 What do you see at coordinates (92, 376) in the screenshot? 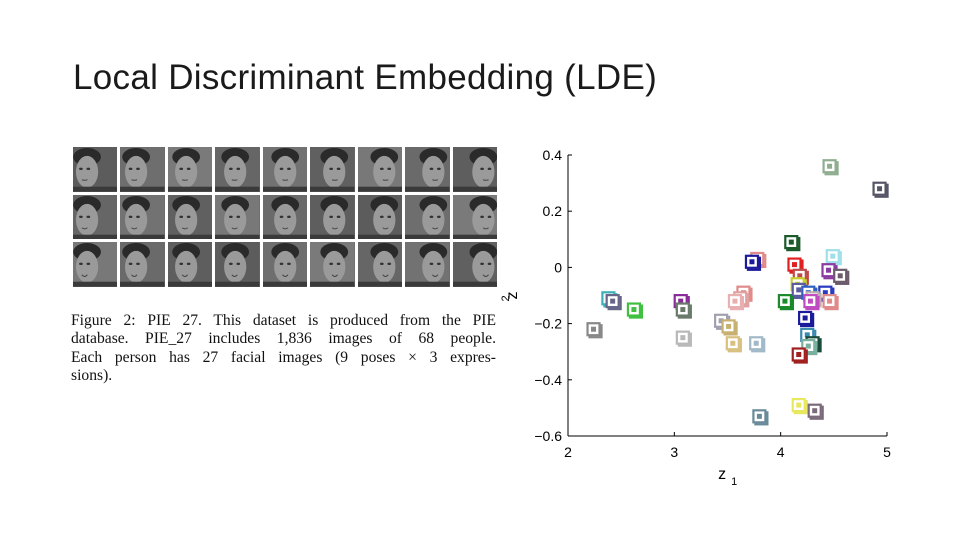
I see `caption-line: sions).` at bounding box center [92, 376].